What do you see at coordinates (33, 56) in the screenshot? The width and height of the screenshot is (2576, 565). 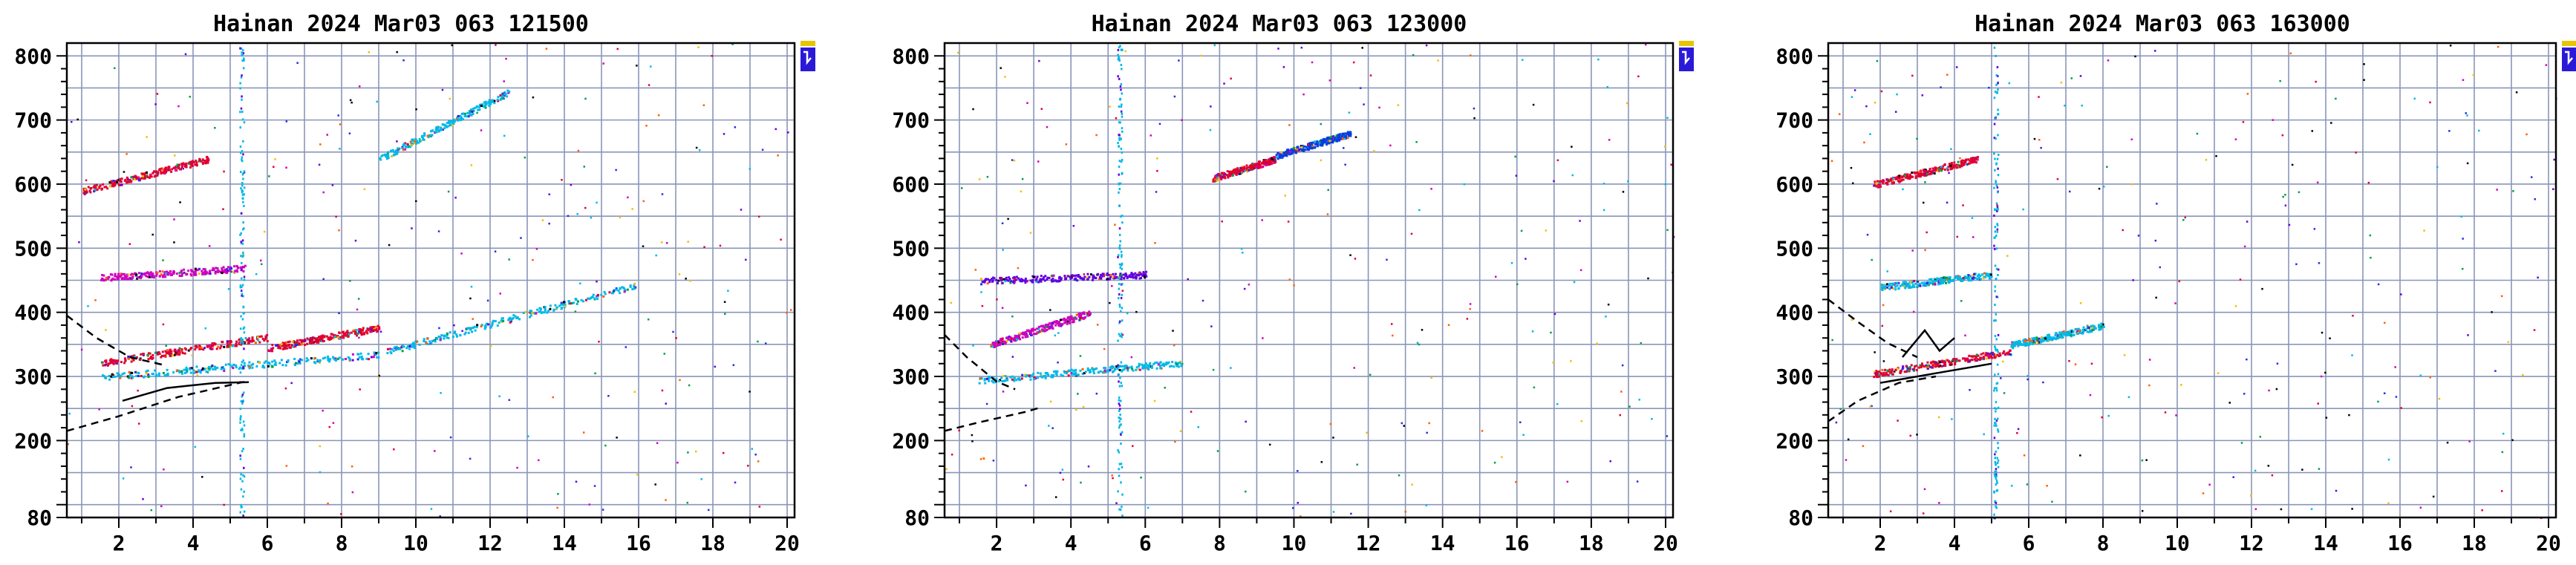 I see `y-tick-label: 800` at bounding box center [33, 56].